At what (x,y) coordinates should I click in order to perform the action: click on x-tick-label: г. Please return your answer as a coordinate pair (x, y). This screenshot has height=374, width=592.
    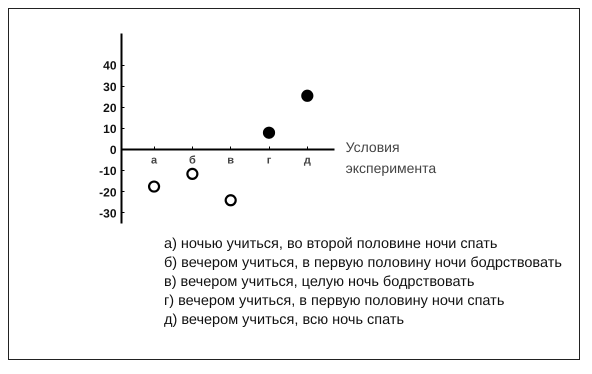
    Looking at the image, I should click on (269, 160).